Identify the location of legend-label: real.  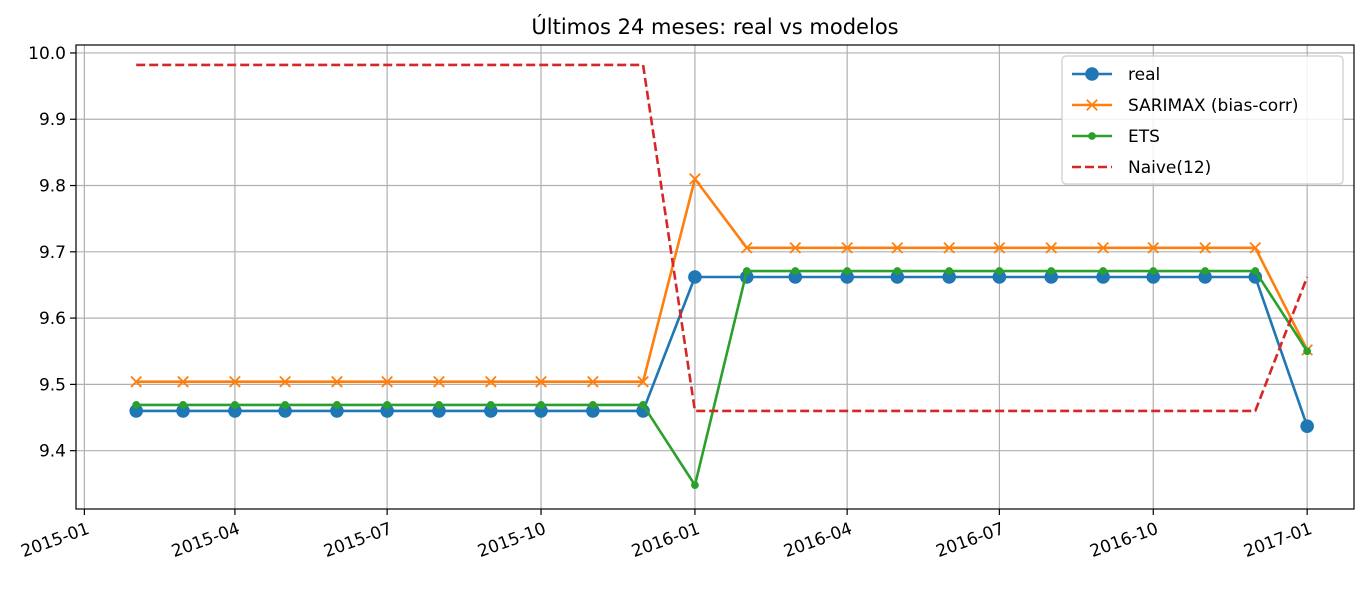
(1144, 75).